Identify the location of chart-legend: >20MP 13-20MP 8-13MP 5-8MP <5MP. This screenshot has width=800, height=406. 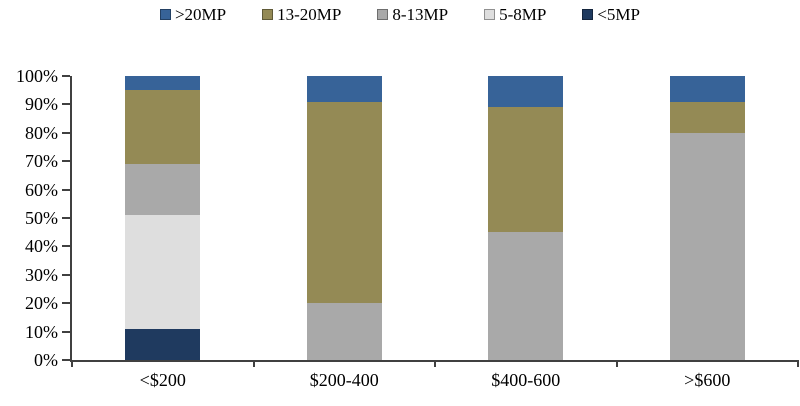
(400, 14).